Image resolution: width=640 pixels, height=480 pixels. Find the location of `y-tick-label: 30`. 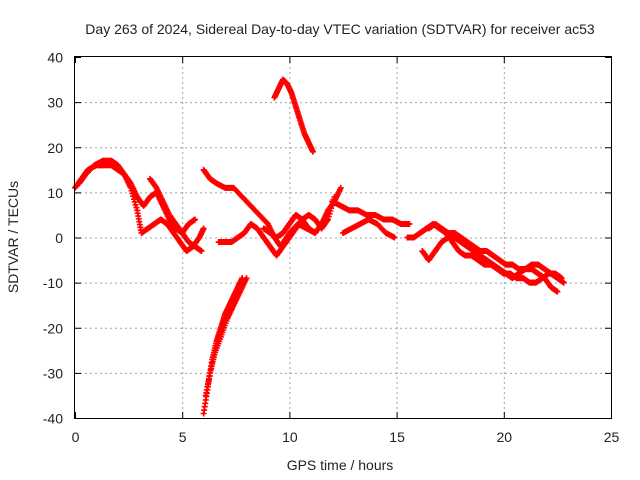

y-tick-label: 30 is located at coordinates (55, 103).